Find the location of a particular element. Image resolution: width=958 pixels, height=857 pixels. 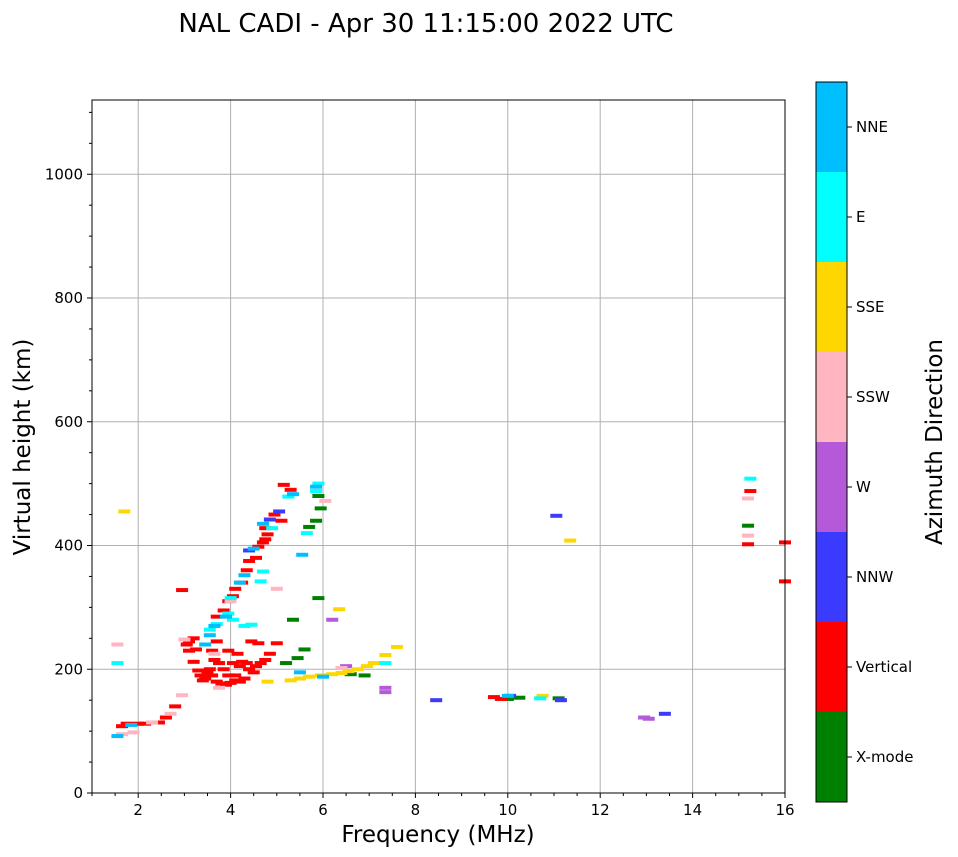

colorbar-tick-label: E is located at coordinates (860, 217).